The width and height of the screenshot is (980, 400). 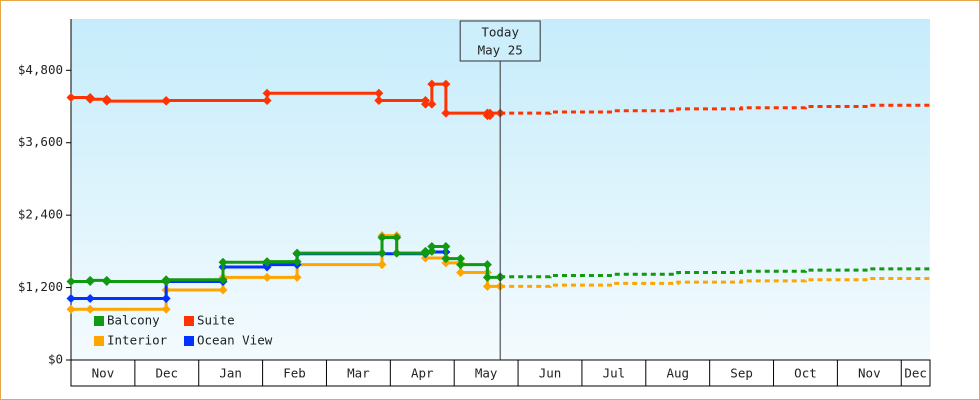 I want to click on x-tick-label: Mar, so click(x=358, y=373).